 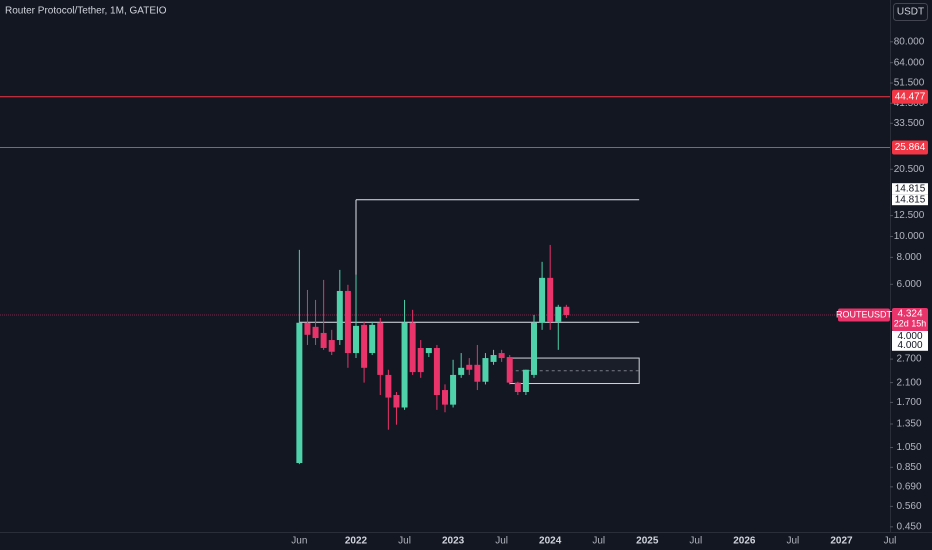 I want to click on y-tick-label: 20.500, so click(x=909, y=169).